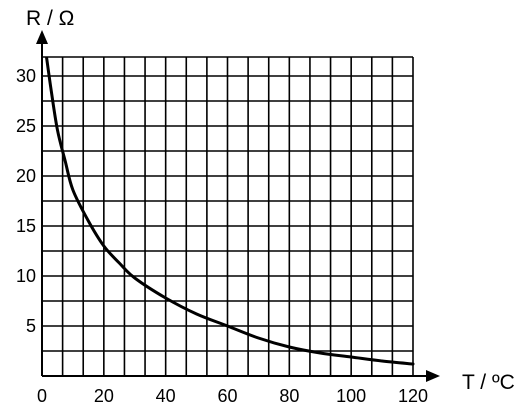  Describe the element at coordinates (26, 76) in the screenshot. I see `y-tick-label: 30` at that location.